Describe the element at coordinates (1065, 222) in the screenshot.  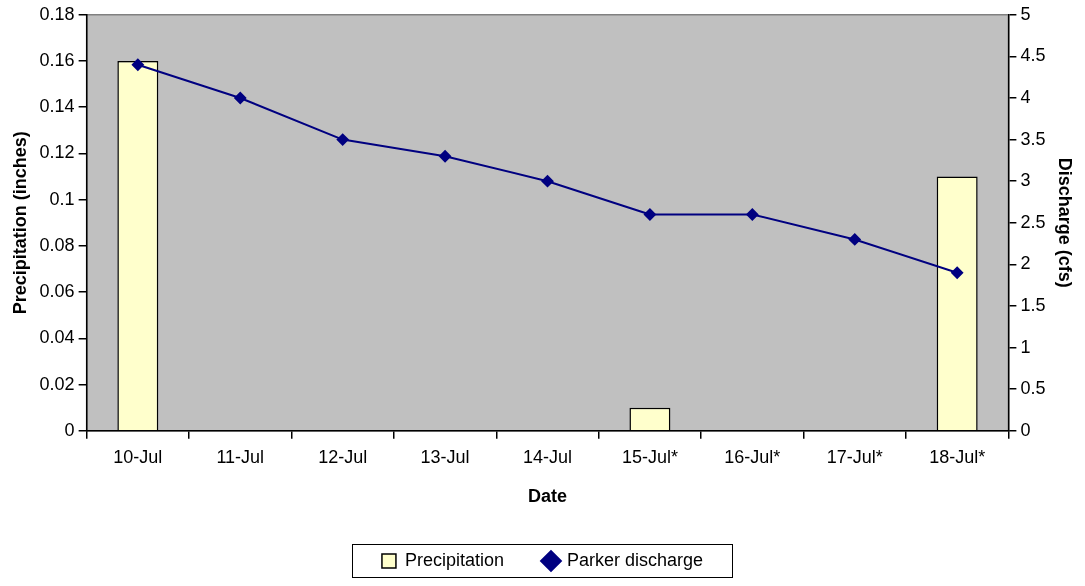
I see `y2-axis-title: Discharge (cfs)` at that location.